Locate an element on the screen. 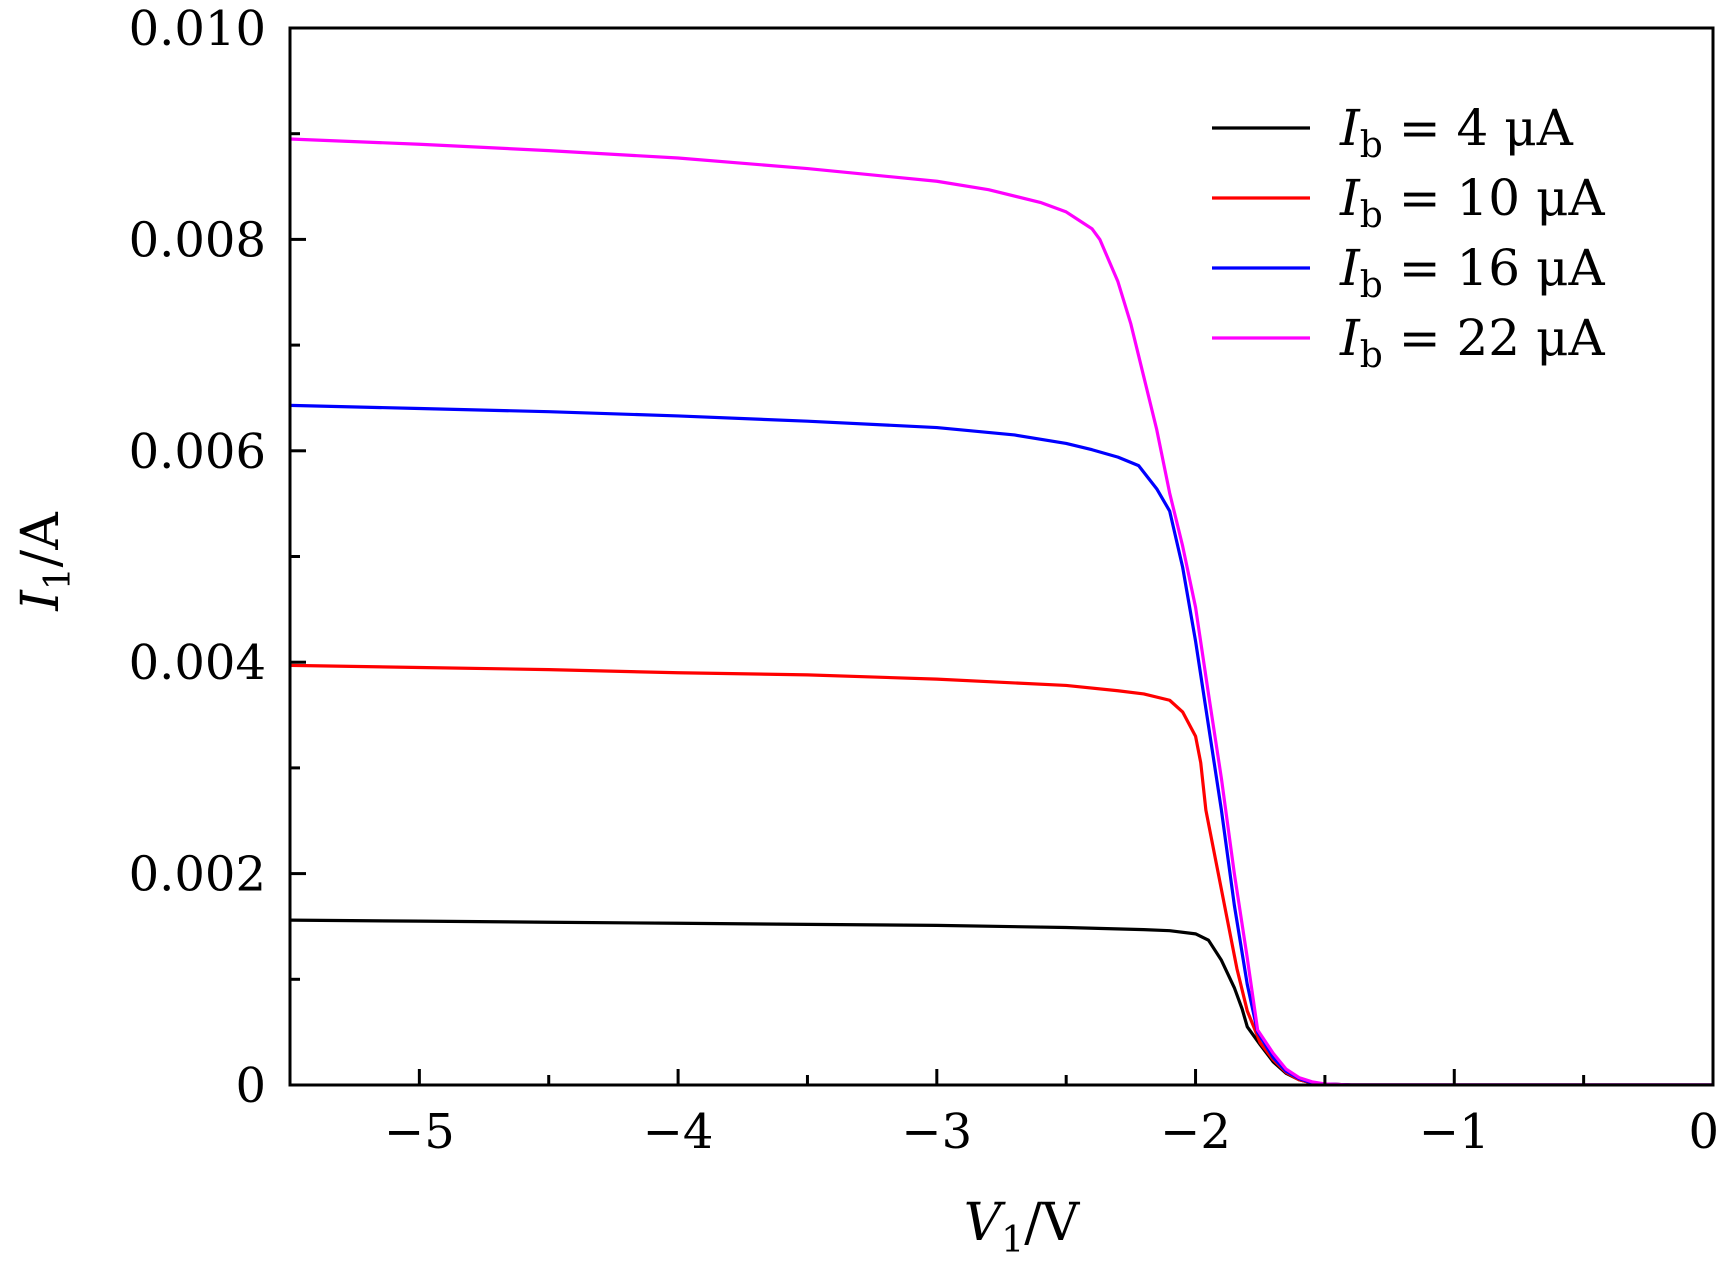  x-tick-label: −2 is located at coordinates (1195, 1132).